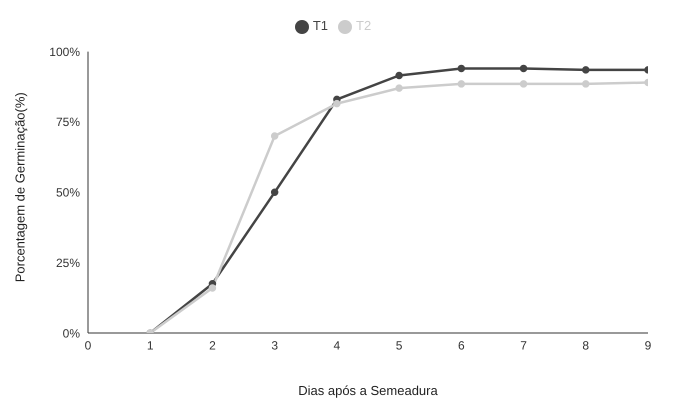 The height and width of the screenshot is (405, 673). I want to click on x-tick-label: 9, so click(648, 345).